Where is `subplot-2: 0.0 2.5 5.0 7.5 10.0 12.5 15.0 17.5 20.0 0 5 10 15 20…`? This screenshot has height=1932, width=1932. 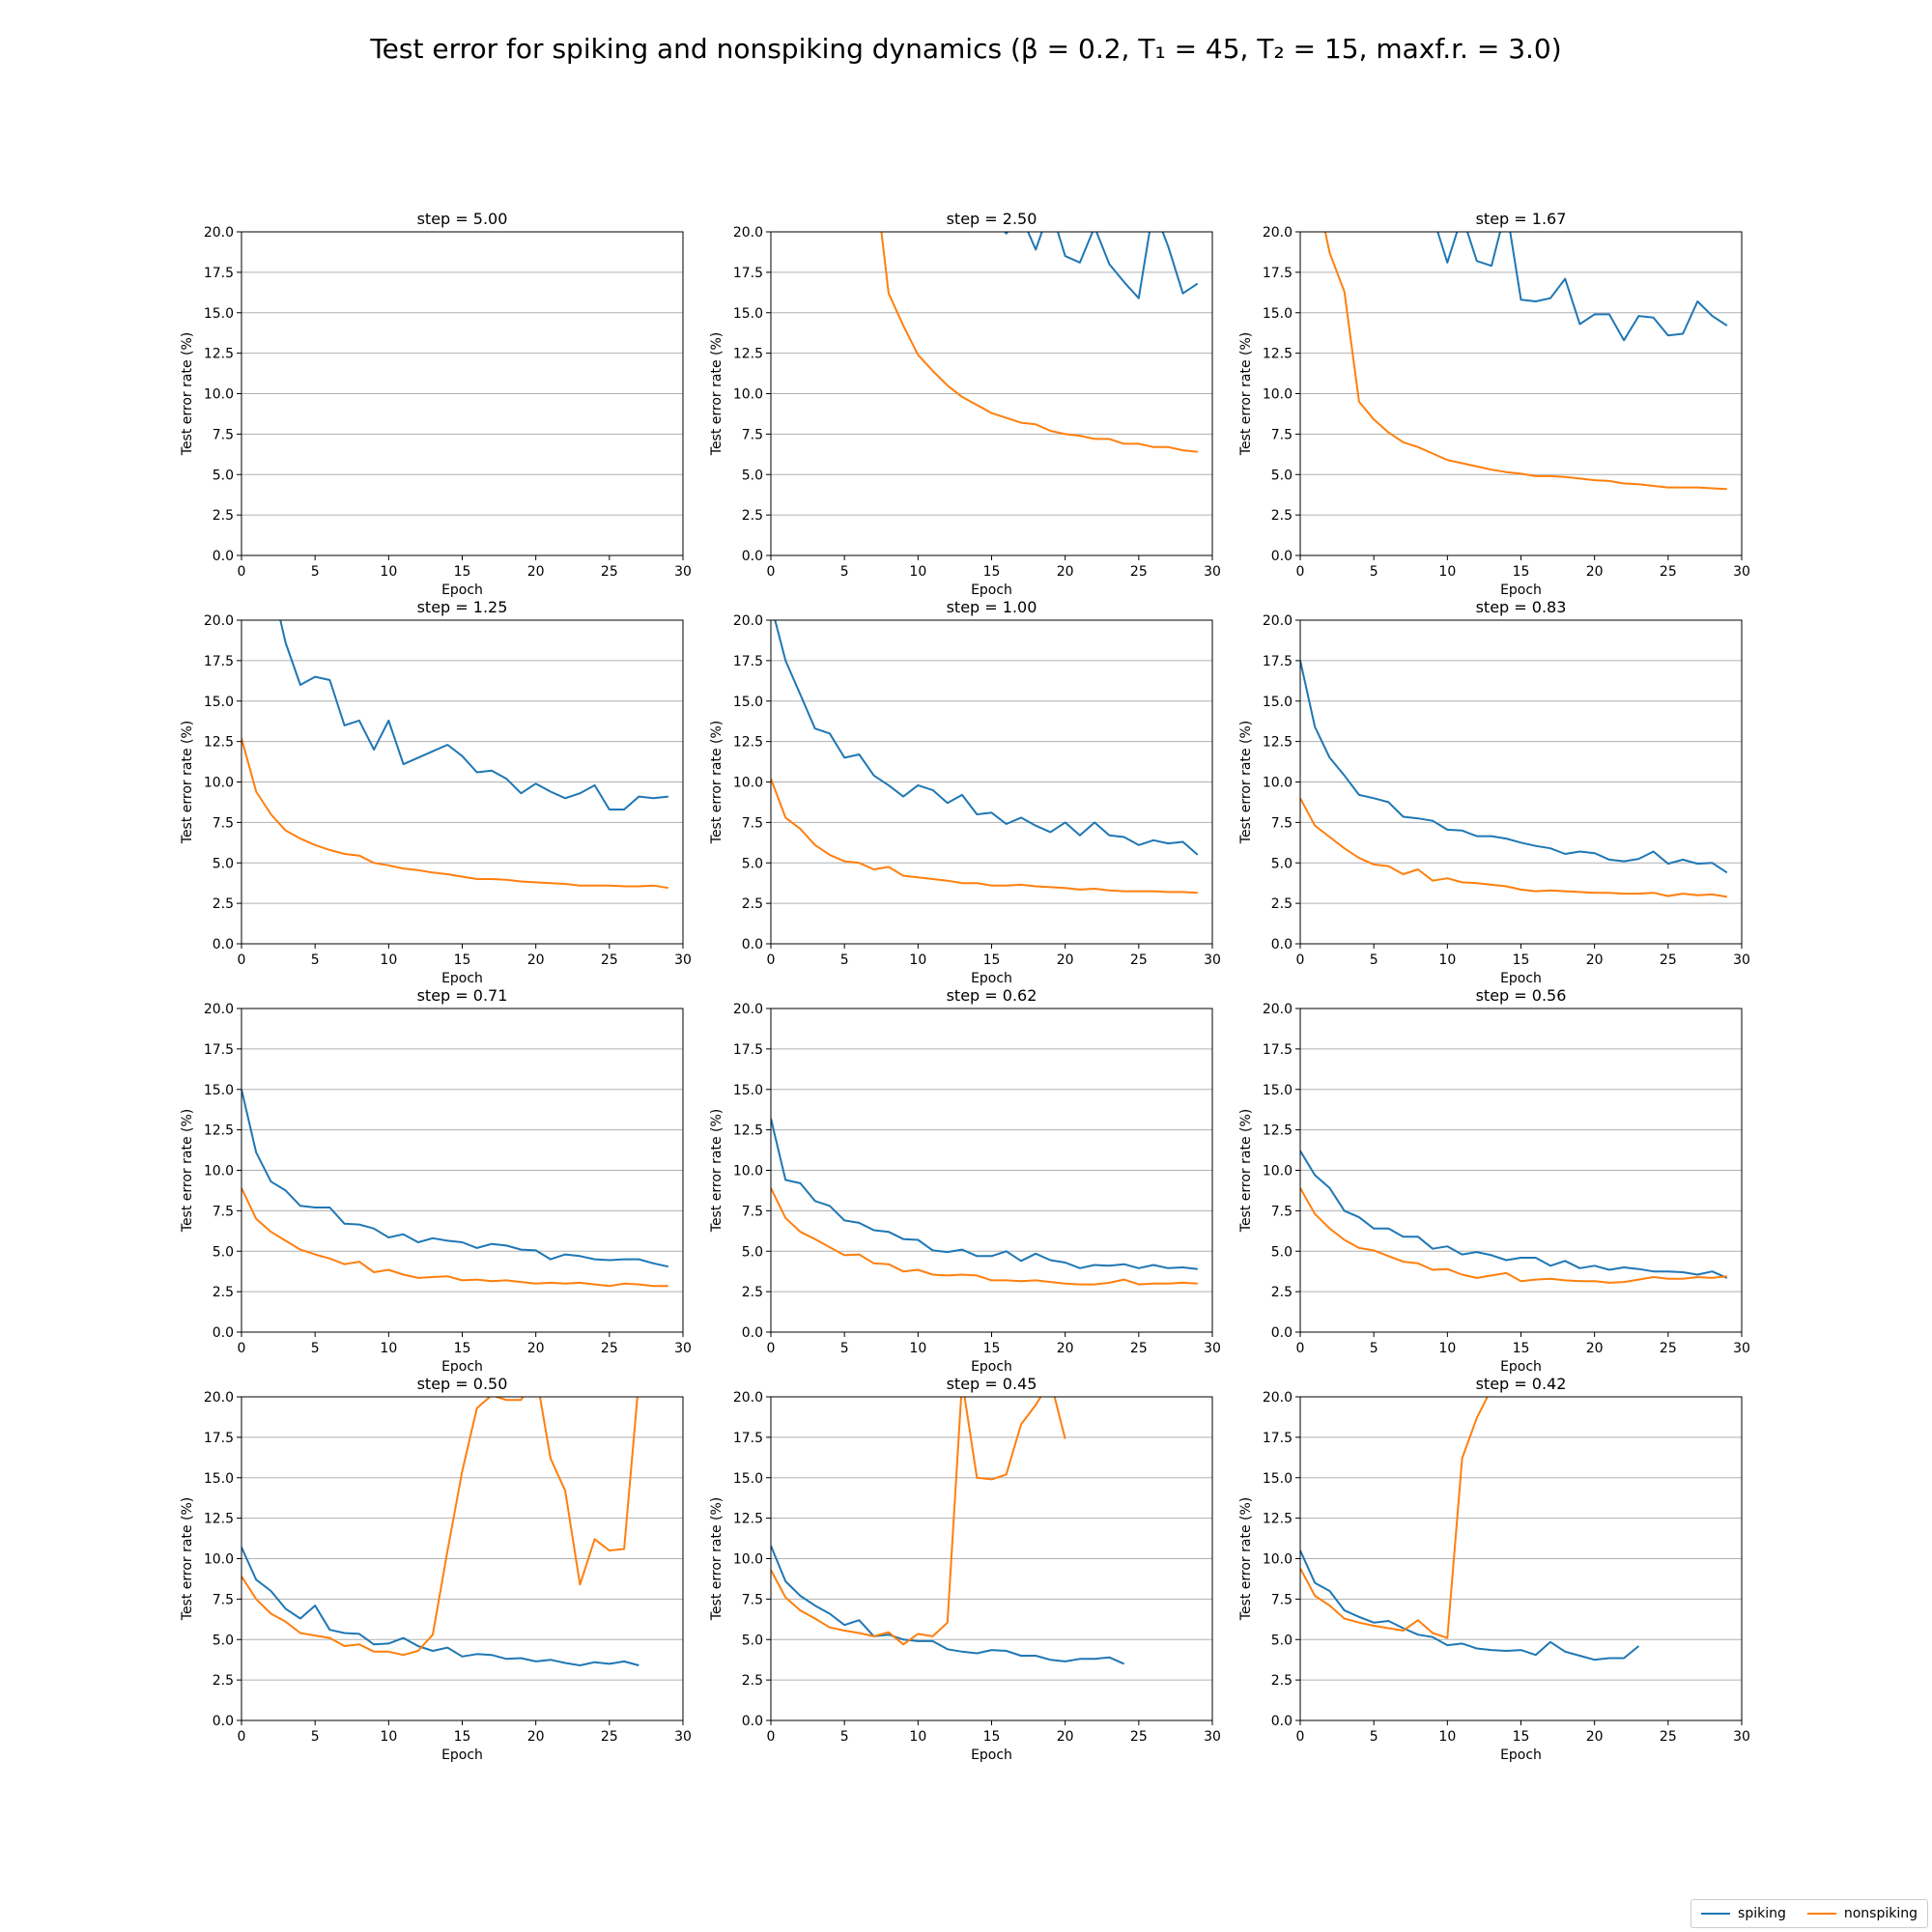
subplot-2: 0.0 2.5 5.0 7.5 10.0 12.5 15.0 17.5 20.0 0 5 10 15 20… is located at coordinates (965, 404).